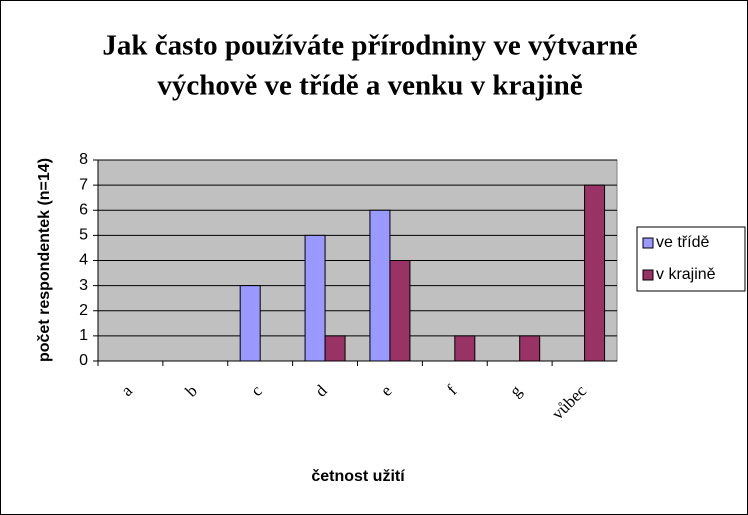 The width and height of the screenshot is (748, 515). I want to click on x-axis-label: četnost užití, so click(358, 476).